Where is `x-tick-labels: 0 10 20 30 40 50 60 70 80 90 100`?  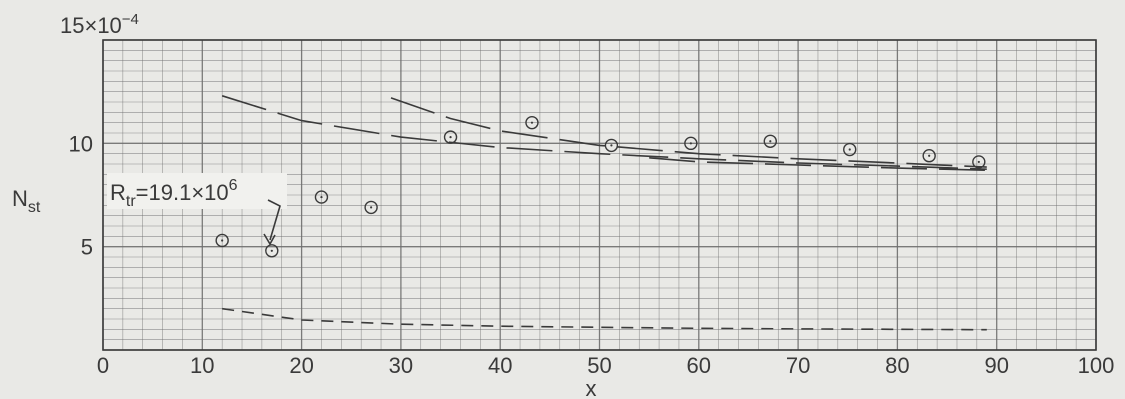
x-tick-labels: 0 10 20 30 40 50 60 70 80 90 100 is located at coordinates (605, 365).